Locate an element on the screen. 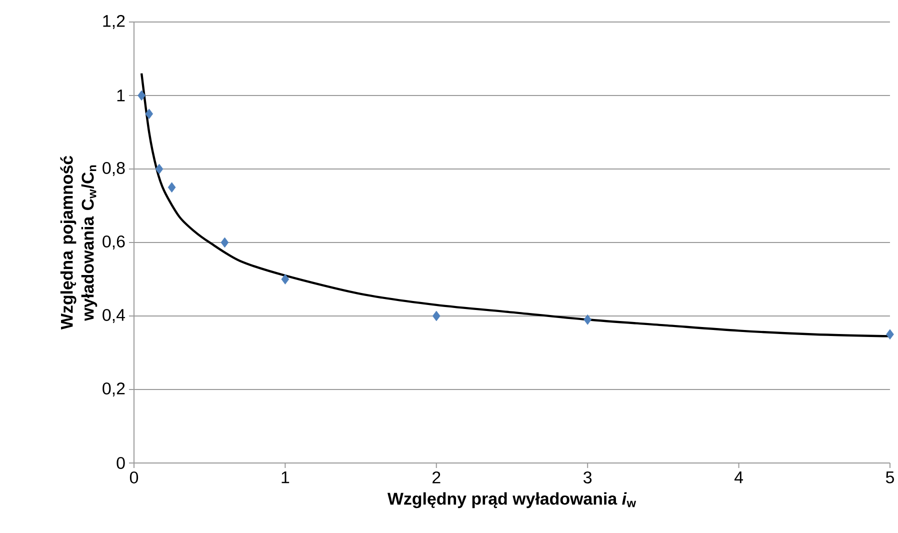  y-tick-label: 1,2 is located at coordinates (114, 22).